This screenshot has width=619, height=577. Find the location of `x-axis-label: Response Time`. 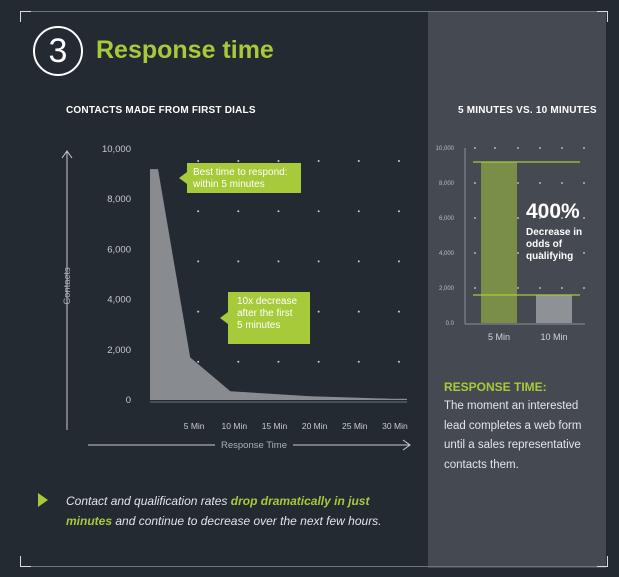

x-axis-label: Response Time is located at coordinates (254, 445).